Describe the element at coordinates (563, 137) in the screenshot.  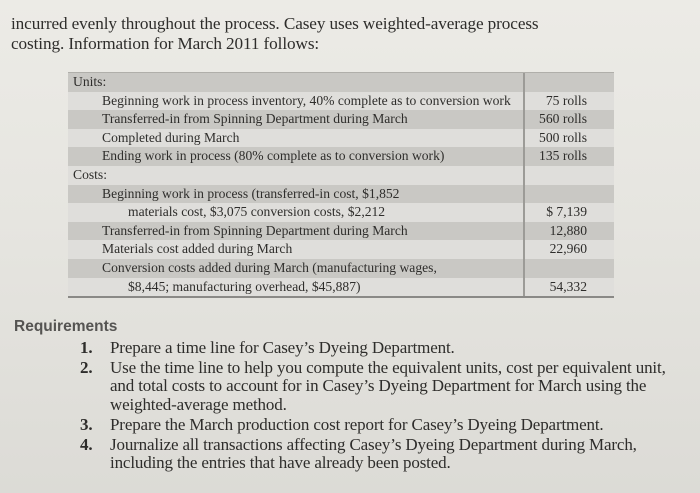
I see `row-value: 500 rolls` at that location.